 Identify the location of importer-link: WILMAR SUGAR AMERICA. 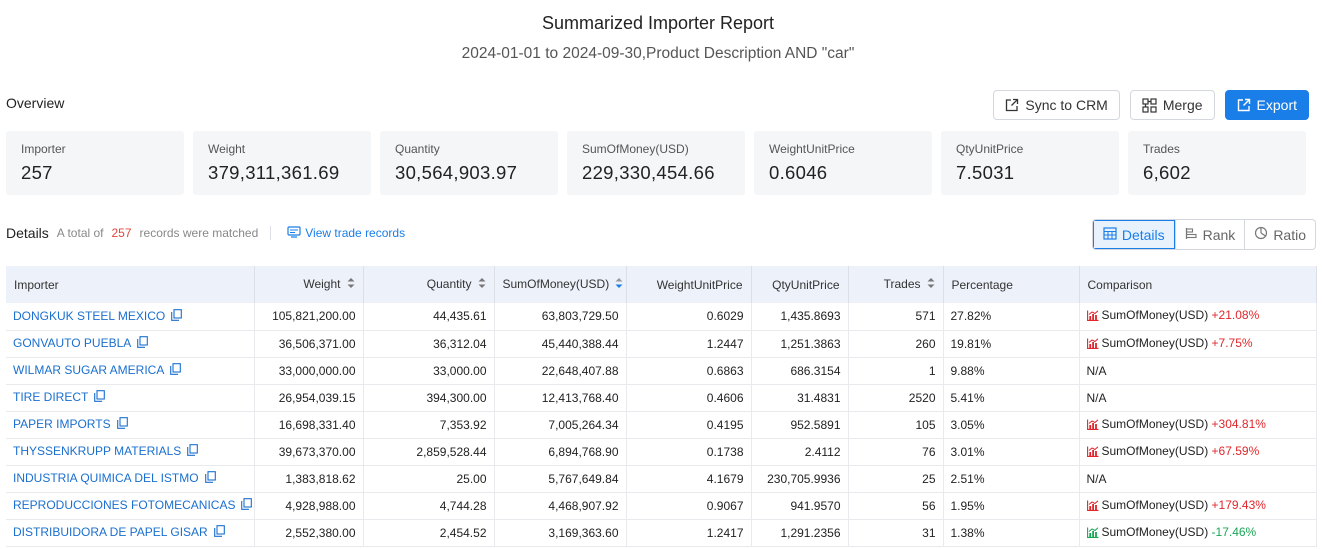
(89, 370).